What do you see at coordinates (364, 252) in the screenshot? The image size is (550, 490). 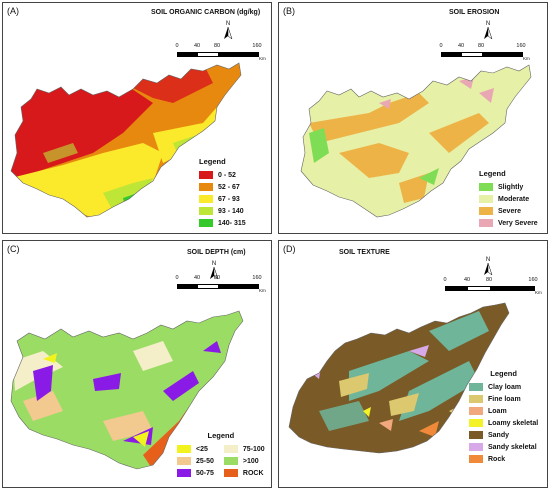 I see `panel-title: SOIL TEXTURE` at bounding box center [364, 252].